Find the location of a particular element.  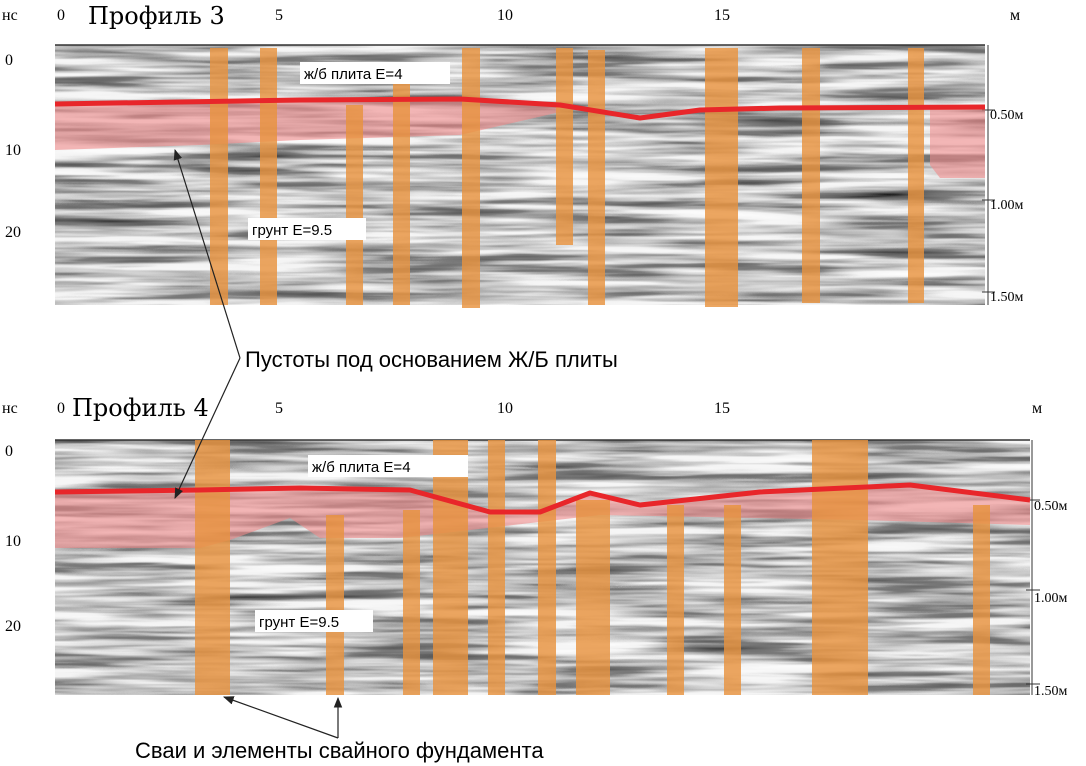

voids-annotation: Пустоты под основанием Ж/Б плиты is located at coordinates (431, 359).